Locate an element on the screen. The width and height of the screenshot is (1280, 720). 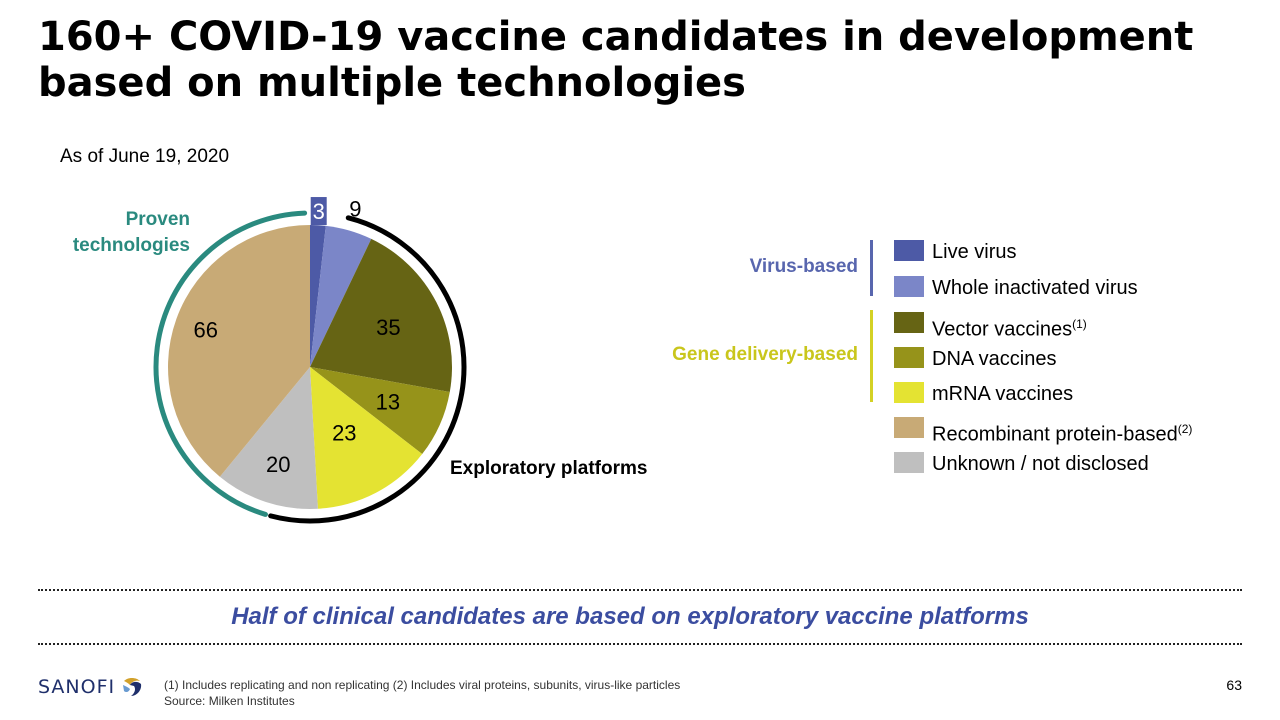
legend-label: Vector vaccines(1) is located at coordinates (1009, 327).